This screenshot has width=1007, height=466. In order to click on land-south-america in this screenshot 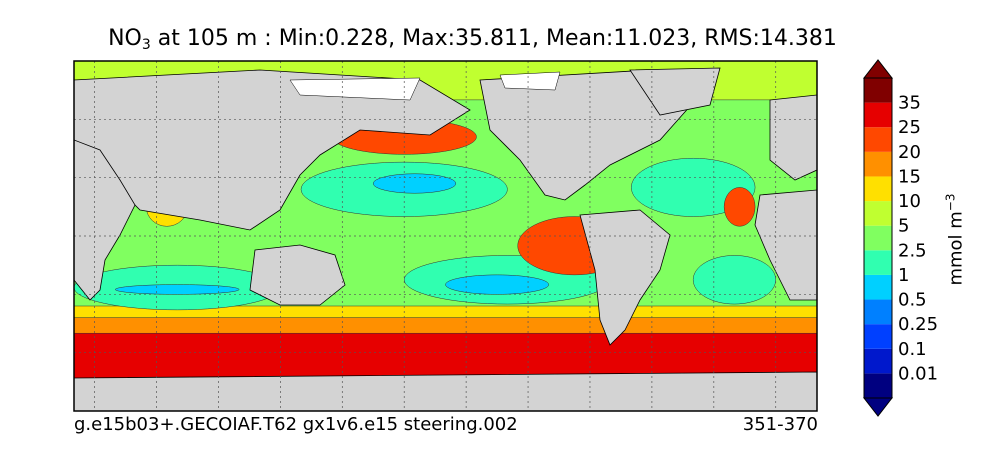, I will do `click(625, 277)`.